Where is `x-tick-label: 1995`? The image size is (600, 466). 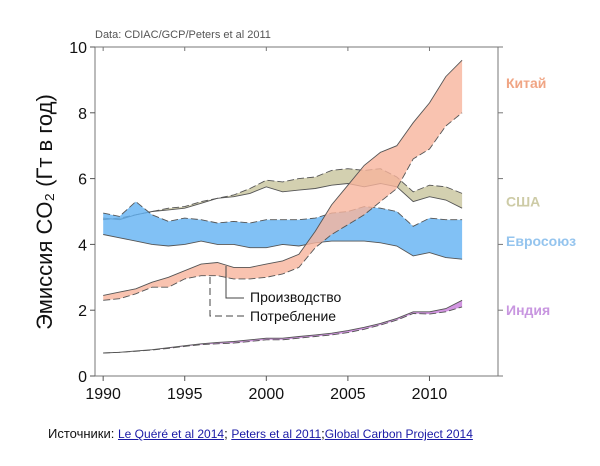 x-tick-label: 1995 is located at coordinates (185, 394).